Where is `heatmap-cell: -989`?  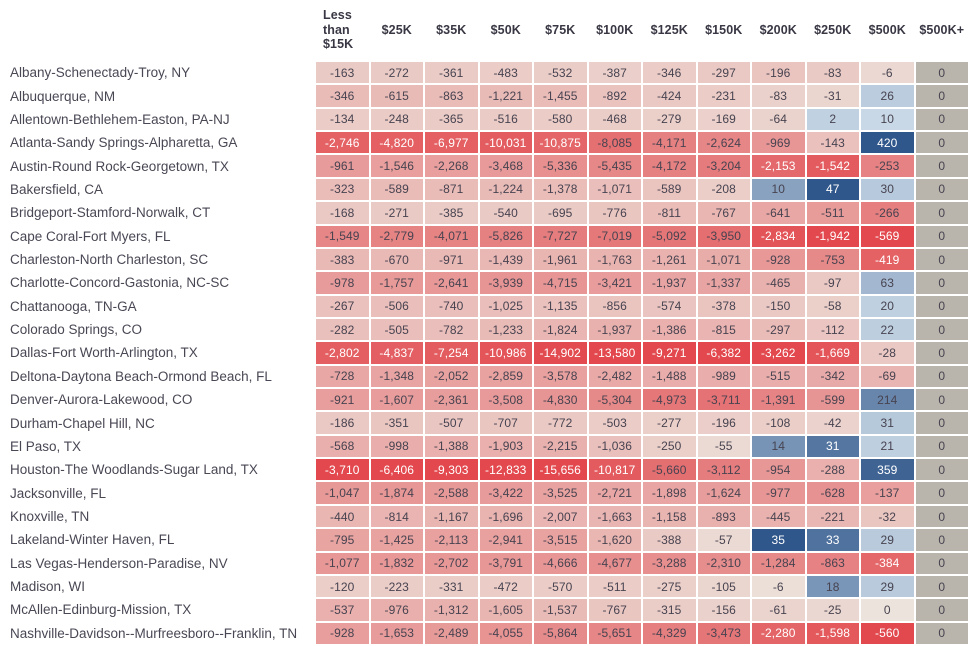
heatmap-cell: -989 is located at coordinates (723, 376).